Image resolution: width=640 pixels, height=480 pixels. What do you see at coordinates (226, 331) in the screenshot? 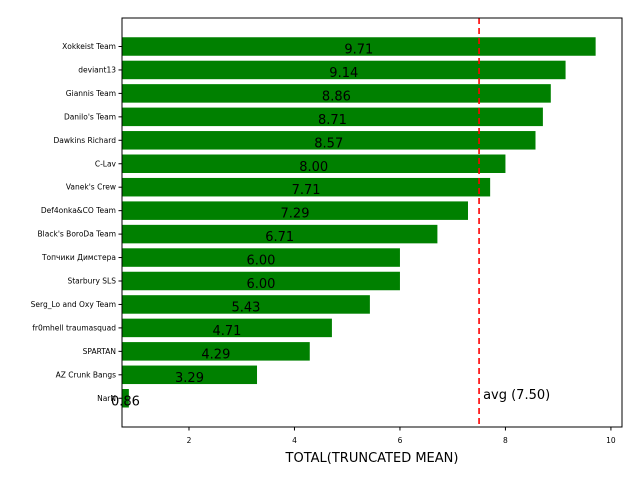
I see `bar-value-label: 4.71` at bounding box center [226, 331].